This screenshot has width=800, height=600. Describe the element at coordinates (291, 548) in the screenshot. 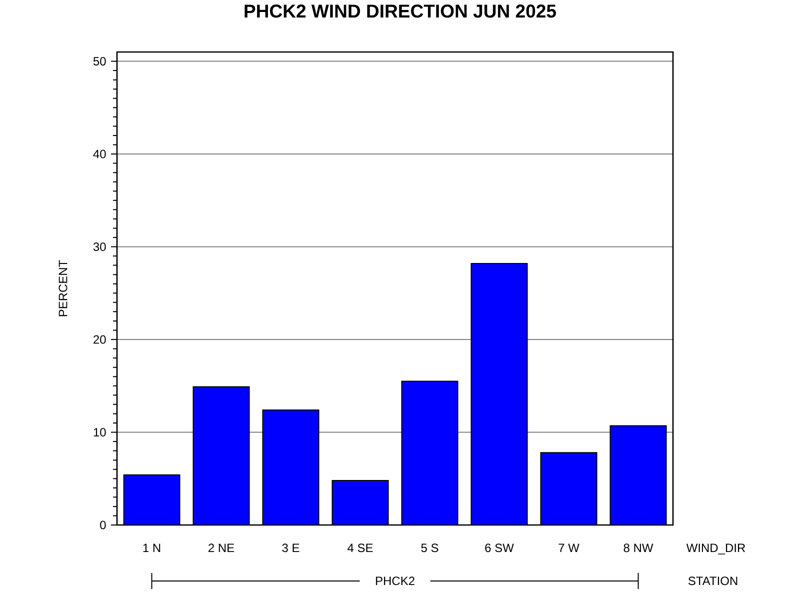

I see `x-tick-label: 3 E` at that location.